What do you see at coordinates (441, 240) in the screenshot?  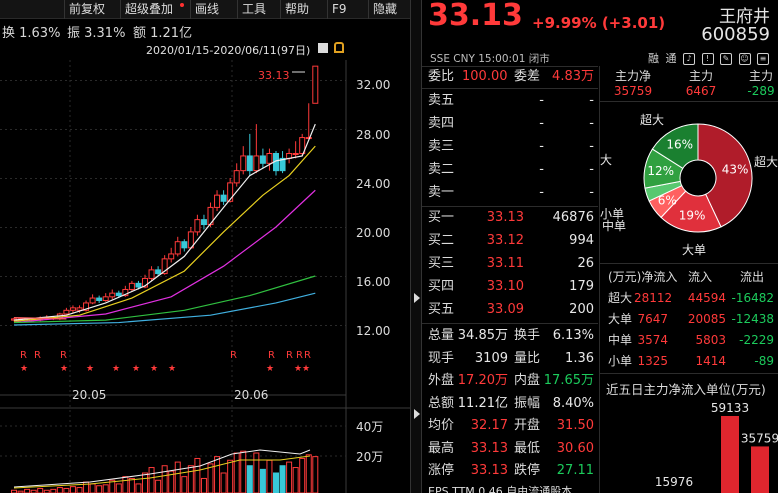 I see `bid-label: 买二` at bounding box center [441, 240].